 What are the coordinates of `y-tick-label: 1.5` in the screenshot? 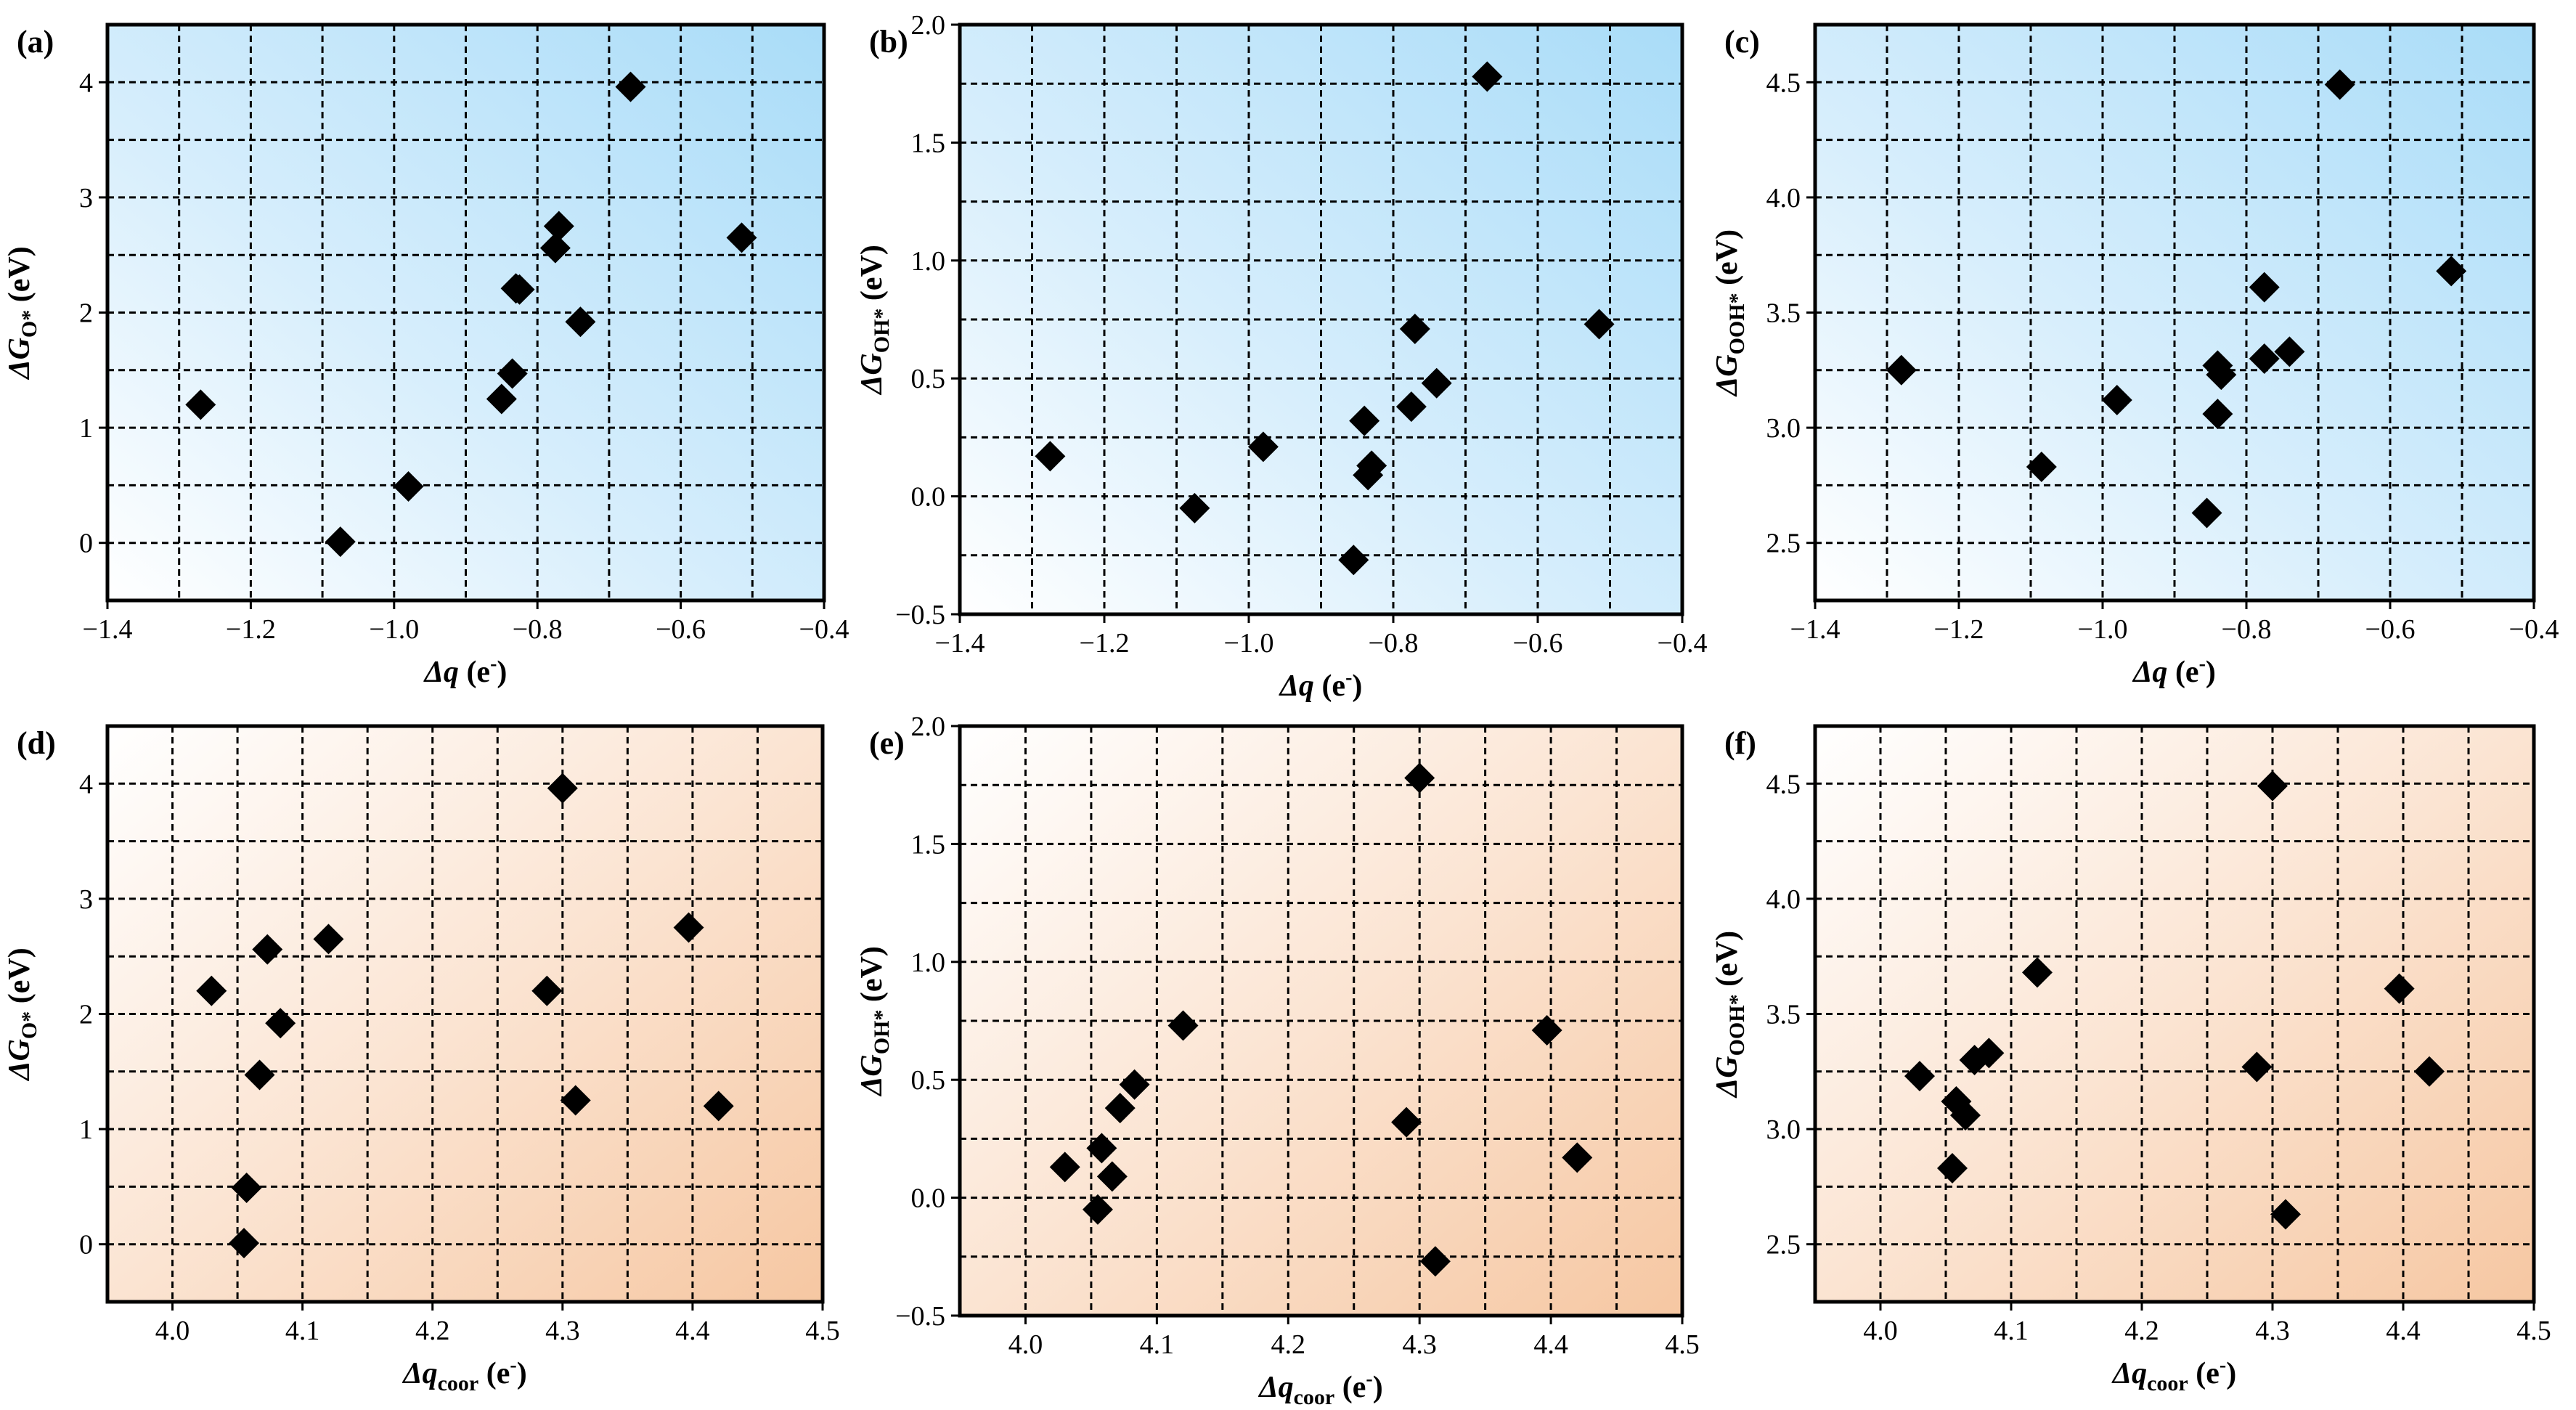 It's located at (928, 143).